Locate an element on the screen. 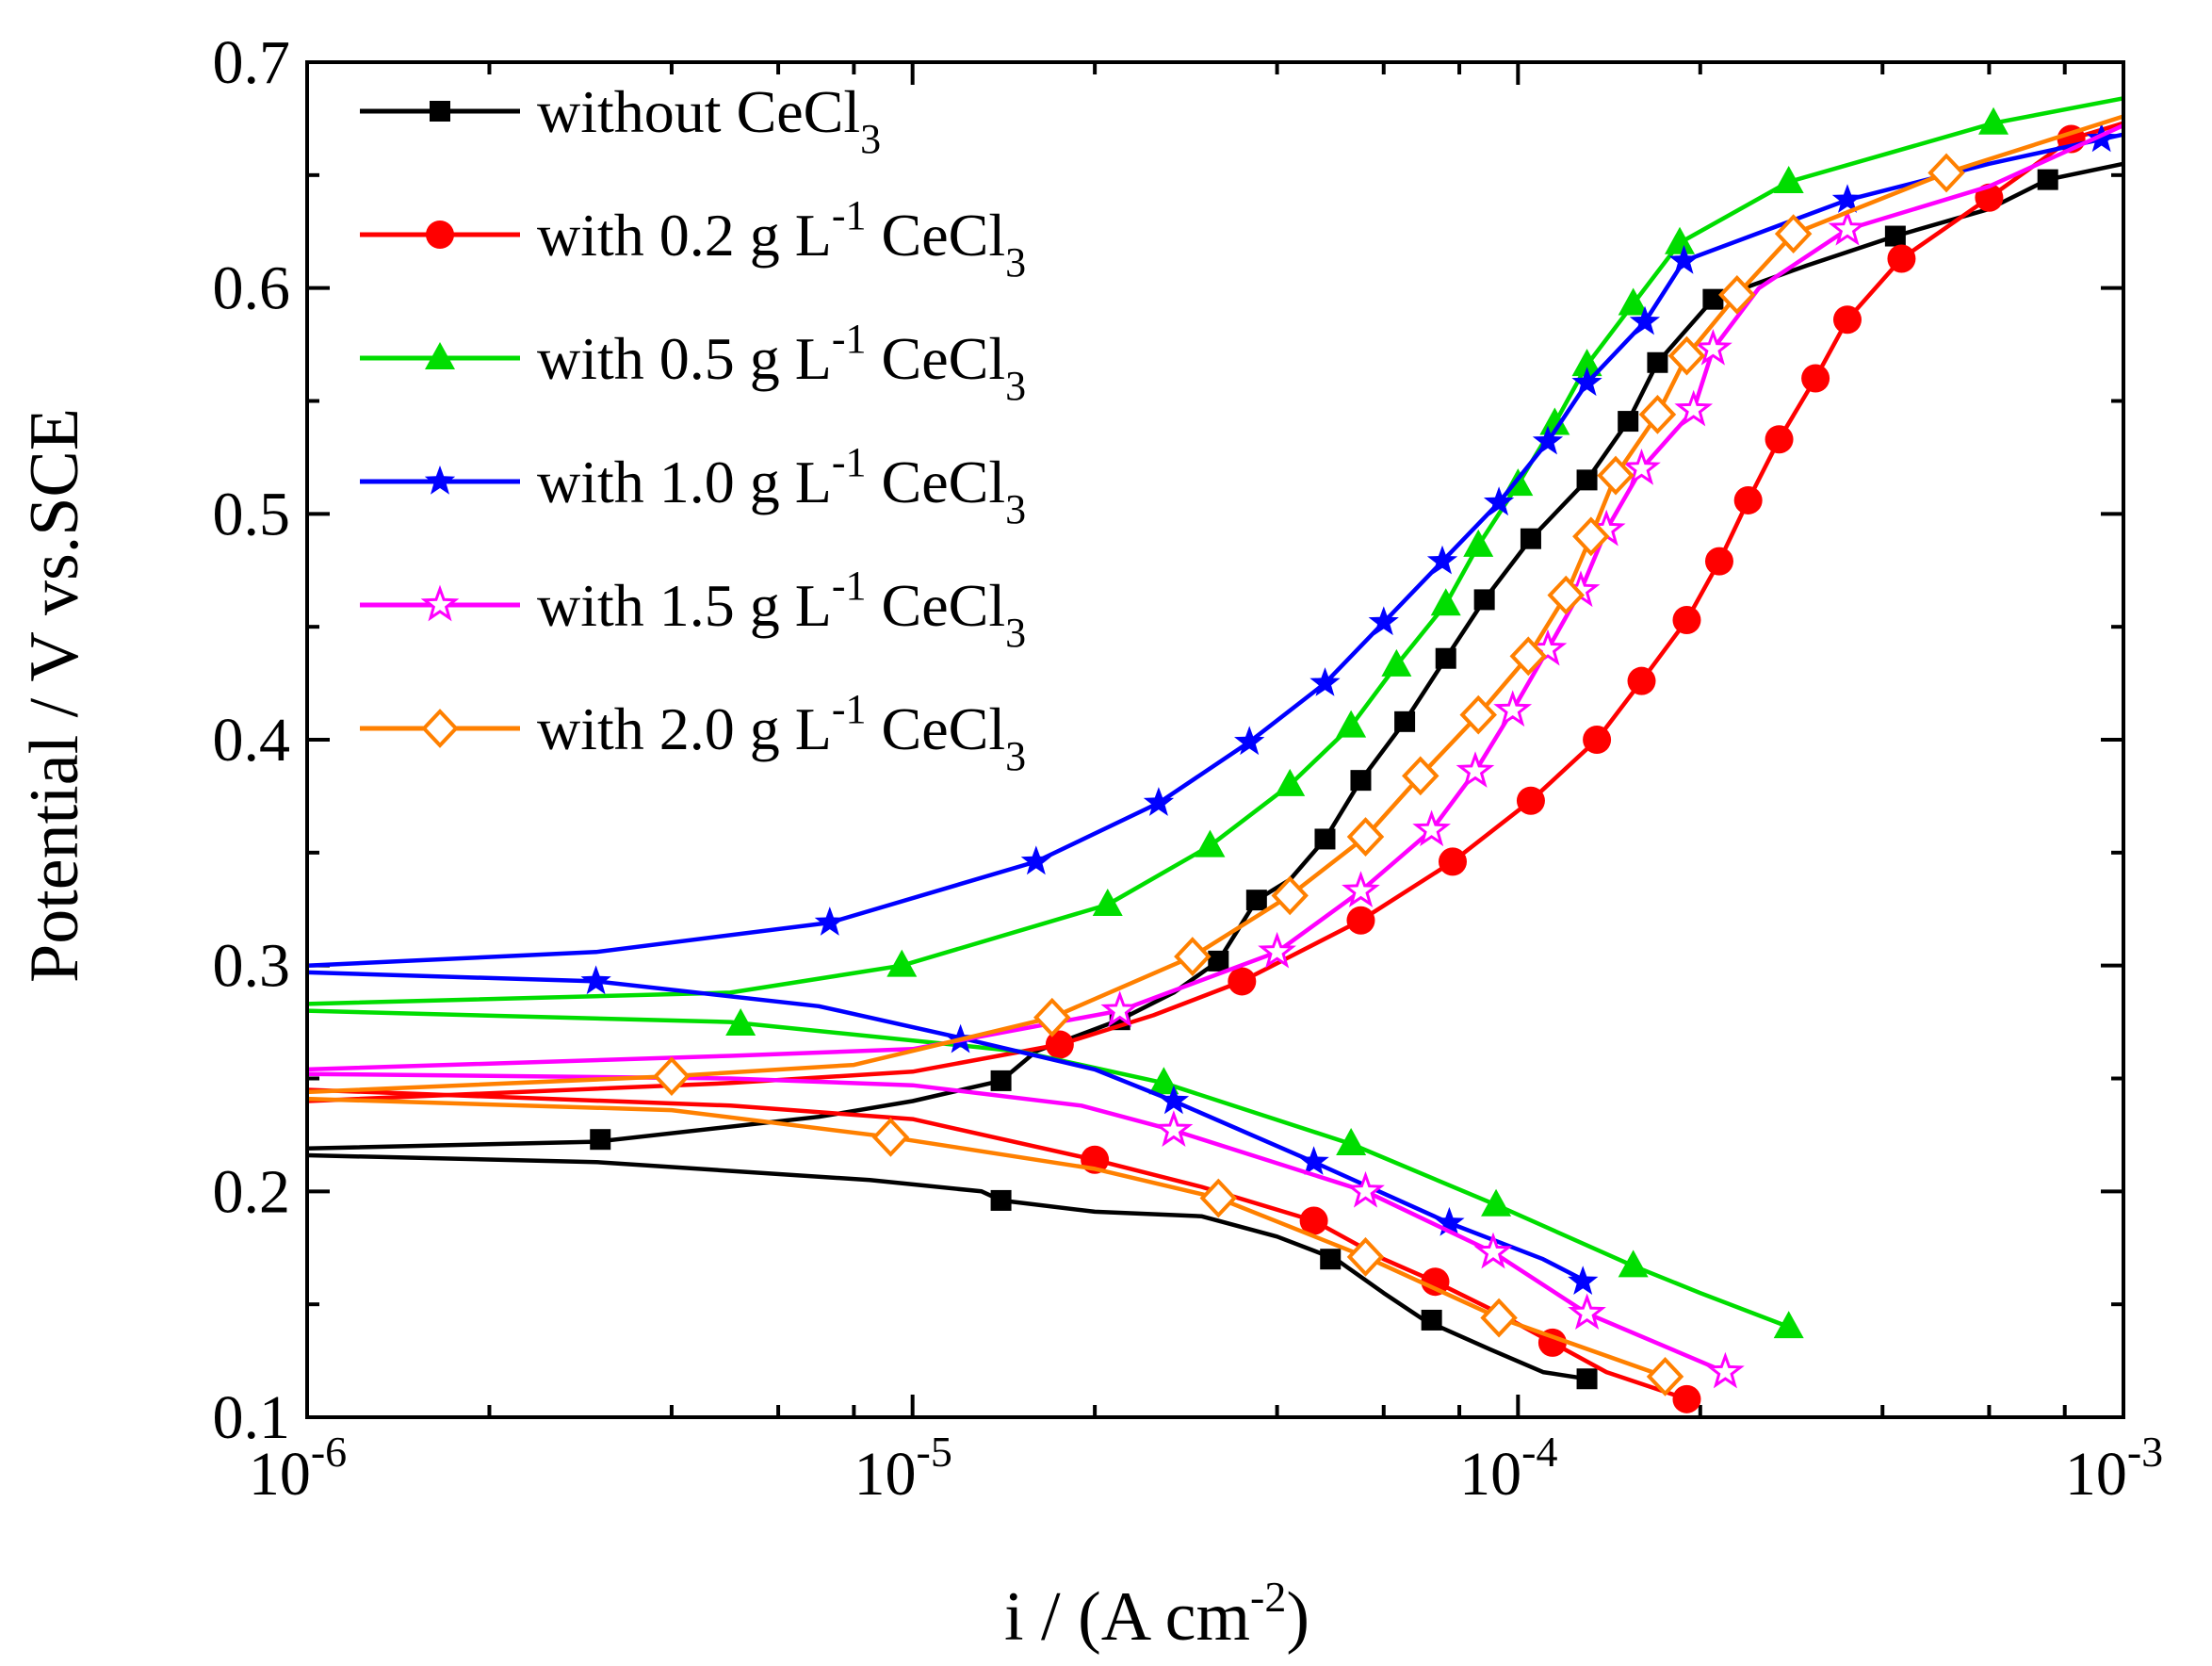  series-line-connector is located at coordinates (654, 1115).